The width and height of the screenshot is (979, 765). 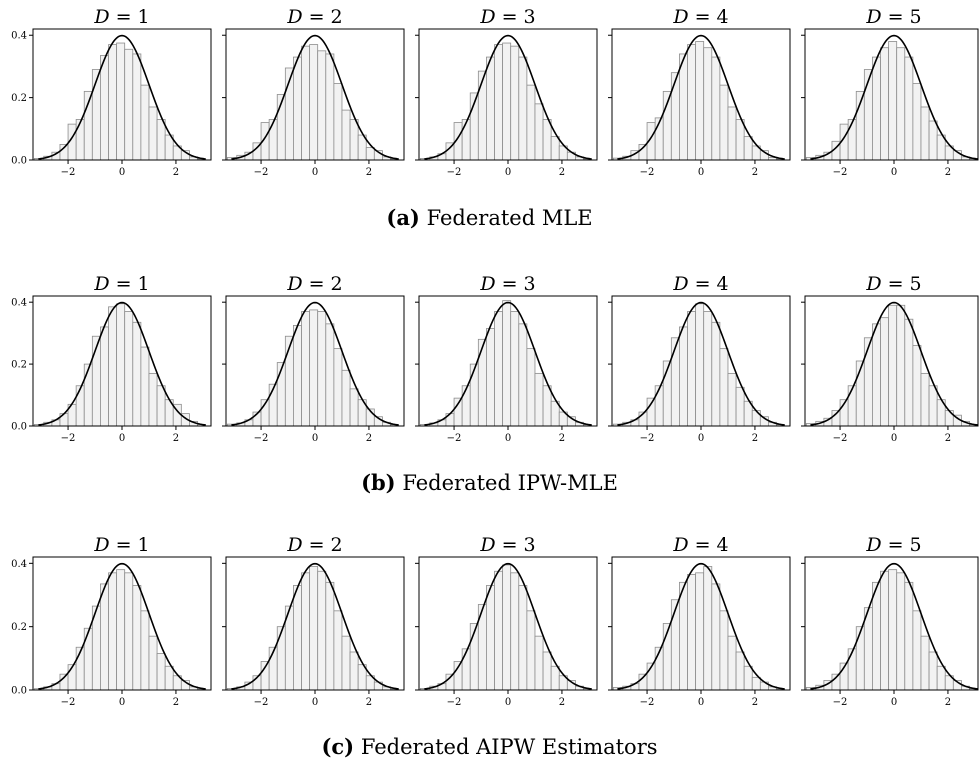 I want to click on row-a-panel-5: −2 0 2 D = 5, so click(x=890, y=92).